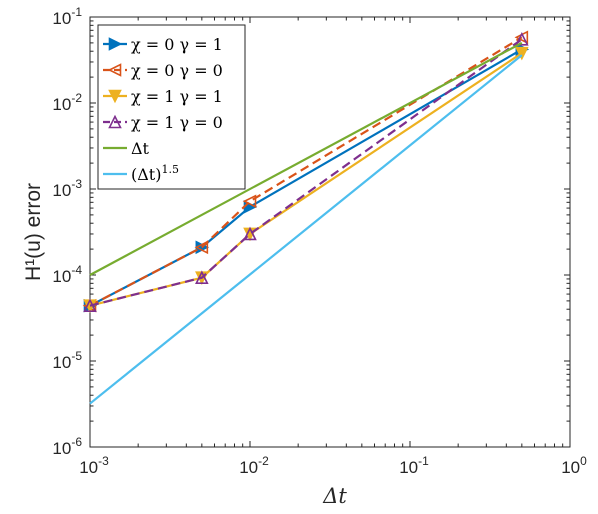 This screenshot has width=598, height=514. Describe the element at coordinates (67, 274) in the screenshot. I see `y-tick-label: 10⁻⁴` at that location.